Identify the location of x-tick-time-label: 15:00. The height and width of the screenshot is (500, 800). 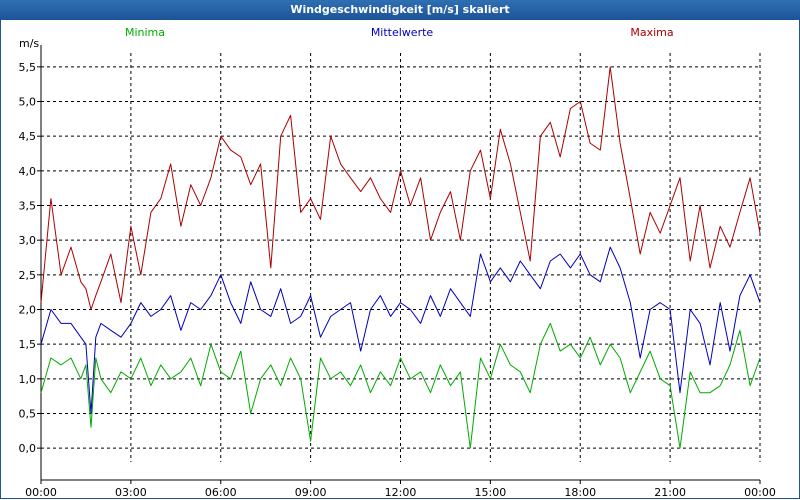
(491, 492).